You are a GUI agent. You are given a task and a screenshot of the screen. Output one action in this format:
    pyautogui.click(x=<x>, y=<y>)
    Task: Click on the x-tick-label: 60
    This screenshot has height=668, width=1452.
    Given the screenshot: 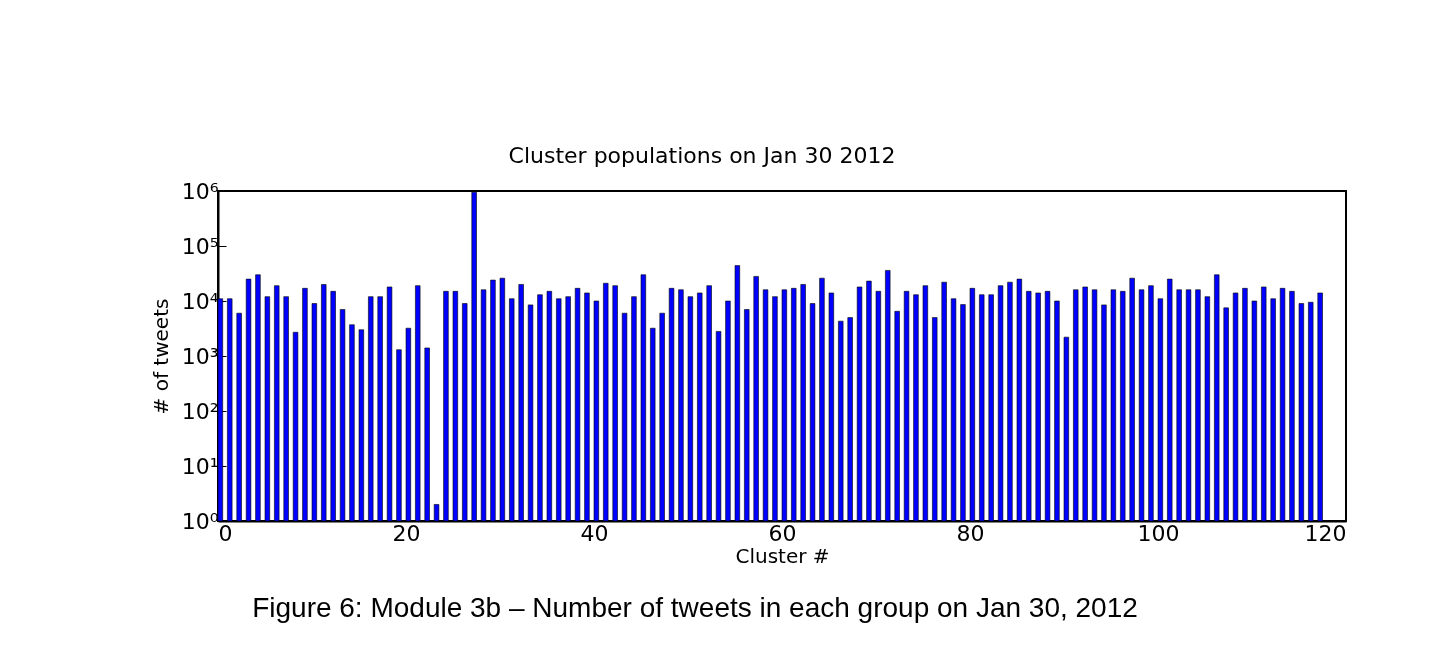 What is the action you would take?
    pyautogui.click(x=782, y=533)
    